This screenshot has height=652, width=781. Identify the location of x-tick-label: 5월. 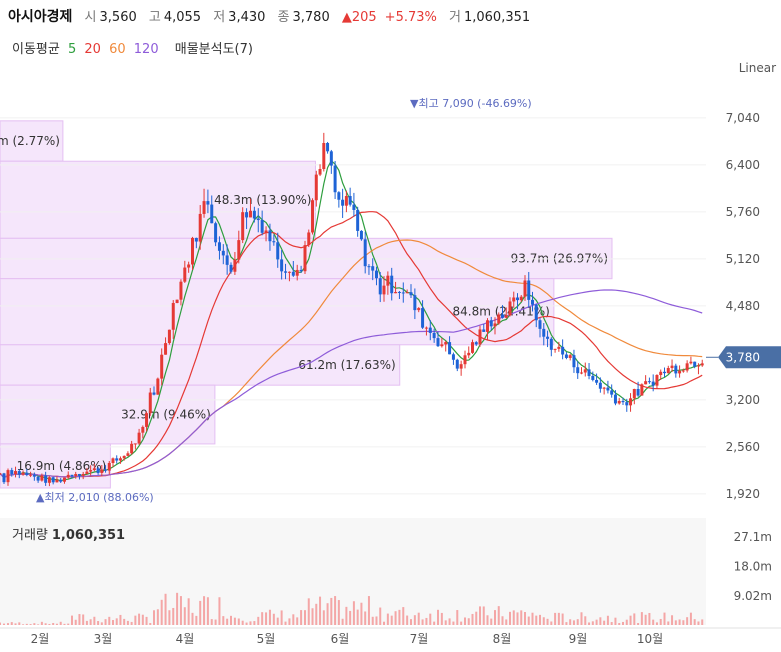
(266, 639).